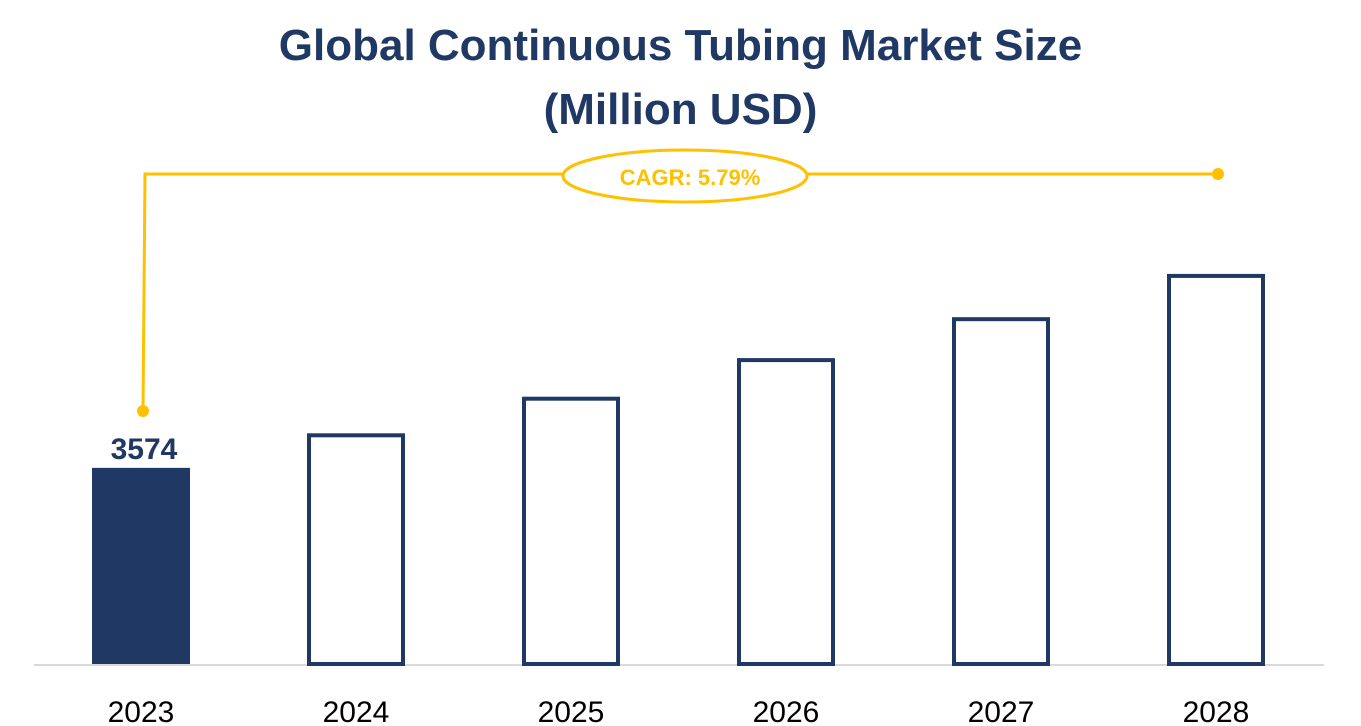 Image resolution: width=1361 pixels, height=726 pixels. Describe the element at coordinates (1001, 491) in the screenshot. I see `bar-2027` at that location.